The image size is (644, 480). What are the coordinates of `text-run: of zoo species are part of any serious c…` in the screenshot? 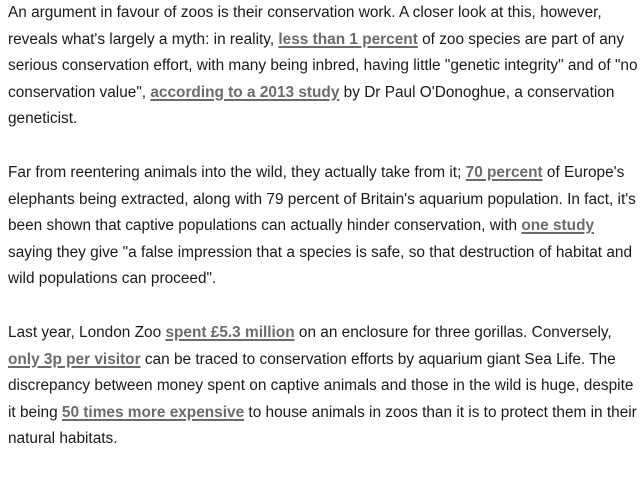 It's located at (323, 65).